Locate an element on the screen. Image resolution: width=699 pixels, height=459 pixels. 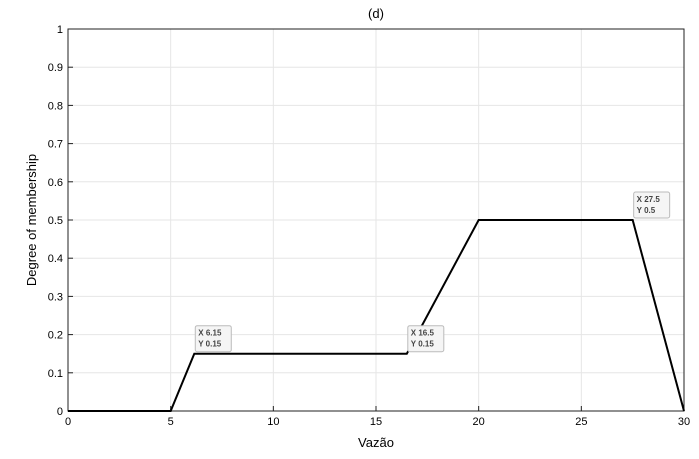
x-tick-label: 0 is located at coordinates (68, 422).